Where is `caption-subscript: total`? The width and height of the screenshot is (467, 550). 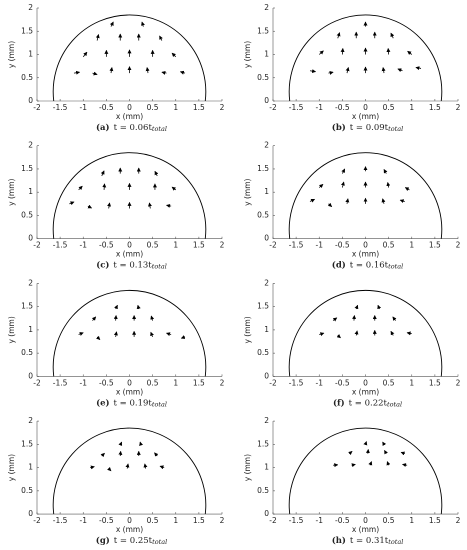 caption-subscript: total is located at coordinates (395, 267).